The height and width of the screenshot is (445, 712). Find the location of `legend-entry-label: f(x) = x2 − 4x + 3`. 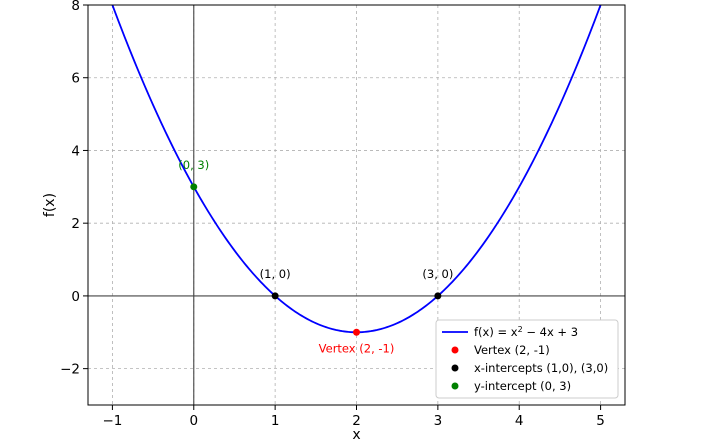

legend-entry-label: f(x) = x2 − 4x + 3 is located at coordinates (526, 332).